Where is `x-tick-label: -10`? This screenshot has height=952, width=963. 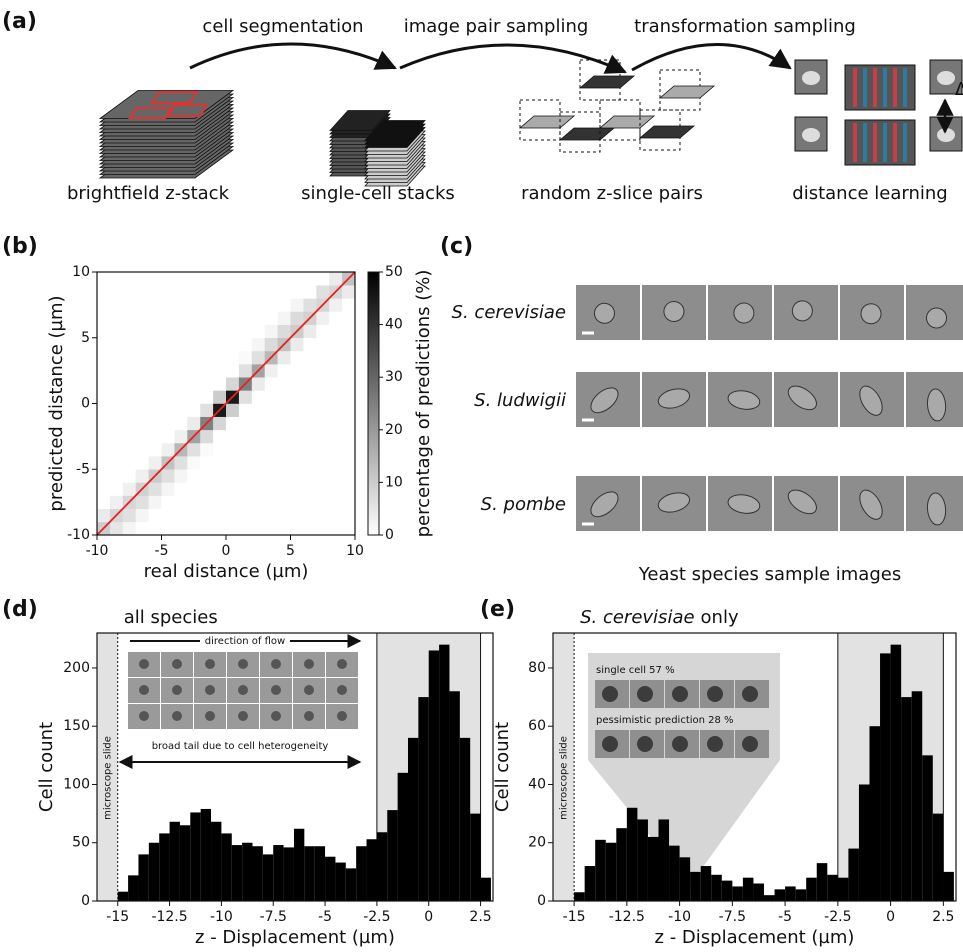
x-tick-label: -10 is located at coordinates (679, 917).